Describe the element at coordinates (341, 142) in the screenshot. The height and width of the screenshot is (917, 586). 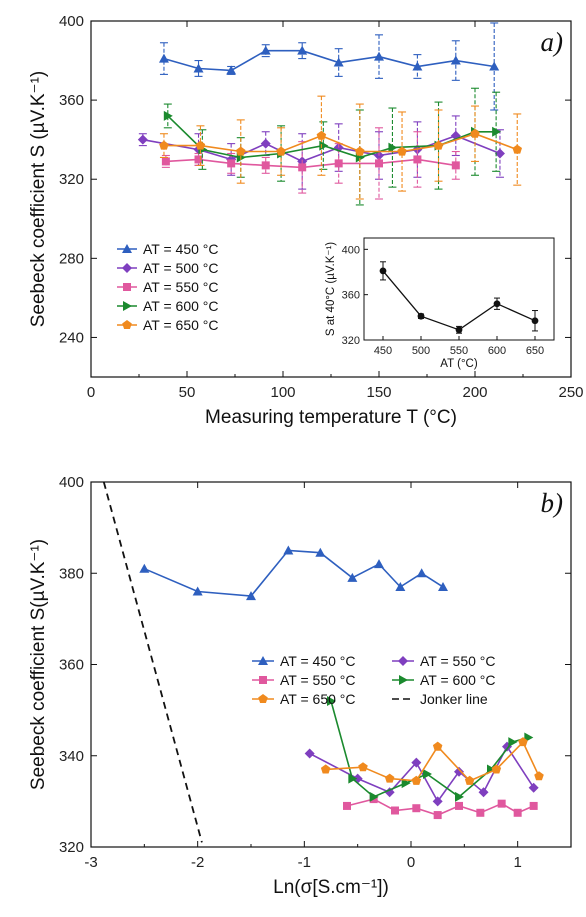
I see `panel-a-series-4-line` at that location.